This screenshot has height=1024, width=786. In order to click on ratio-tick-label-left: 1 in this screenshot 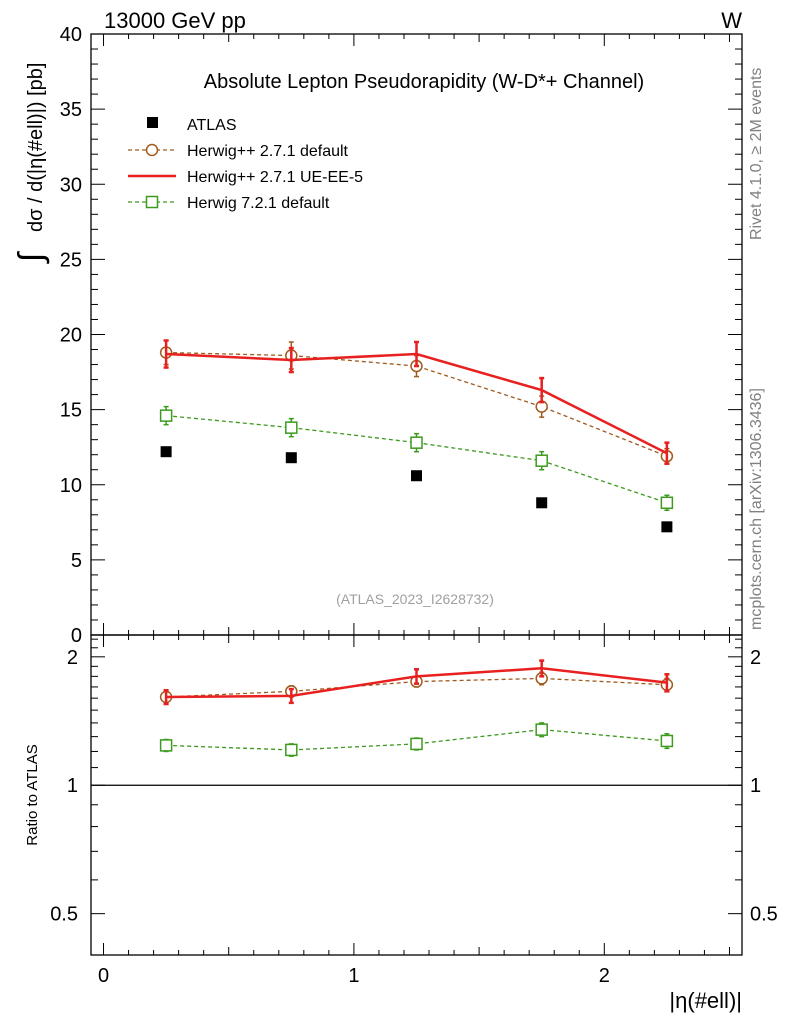, I will do `click(72, 786)`.